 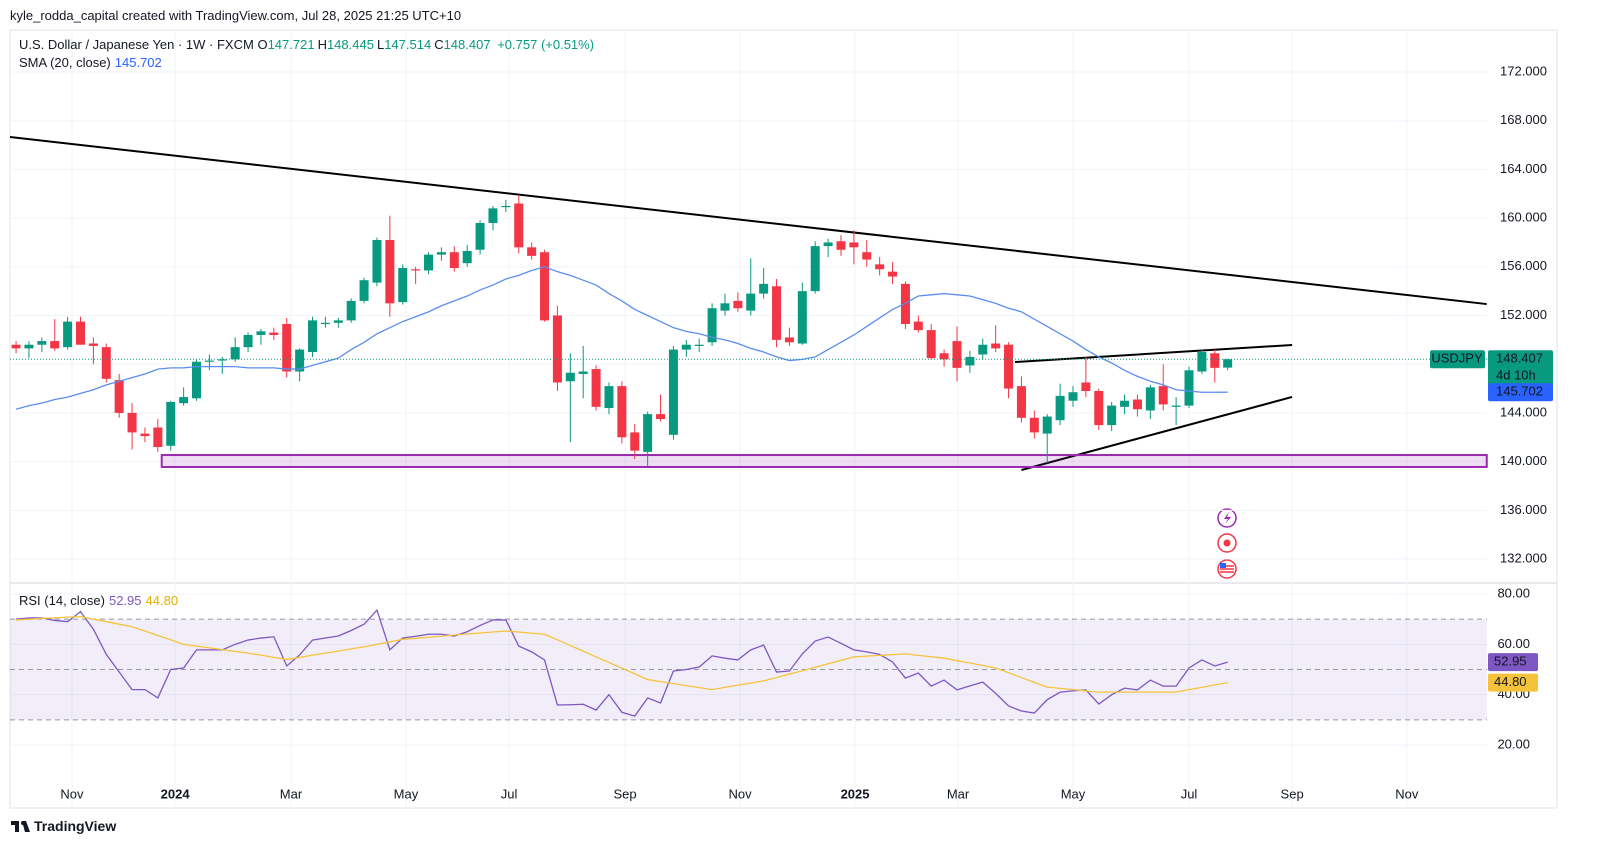 What do you see at coordinates (1227, 543) in the screenshot?
I see `event-icons` at bounding box center [1227, 543].